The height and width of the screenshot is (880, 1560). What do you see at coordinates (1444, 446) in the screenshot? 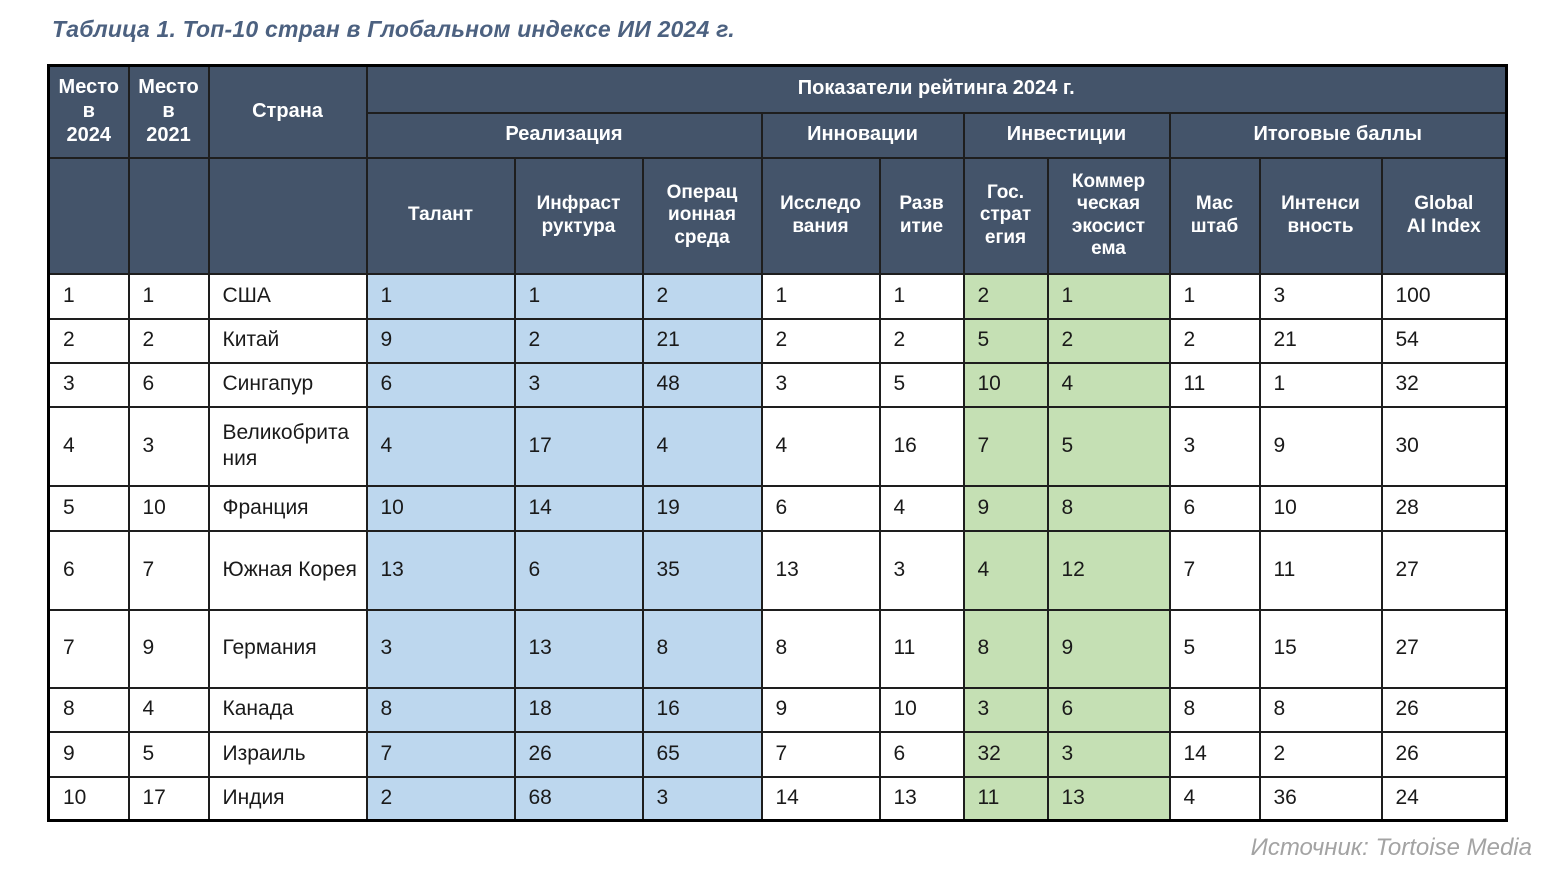
I see `value-cell: 30` at bounding box center [1444, 446].